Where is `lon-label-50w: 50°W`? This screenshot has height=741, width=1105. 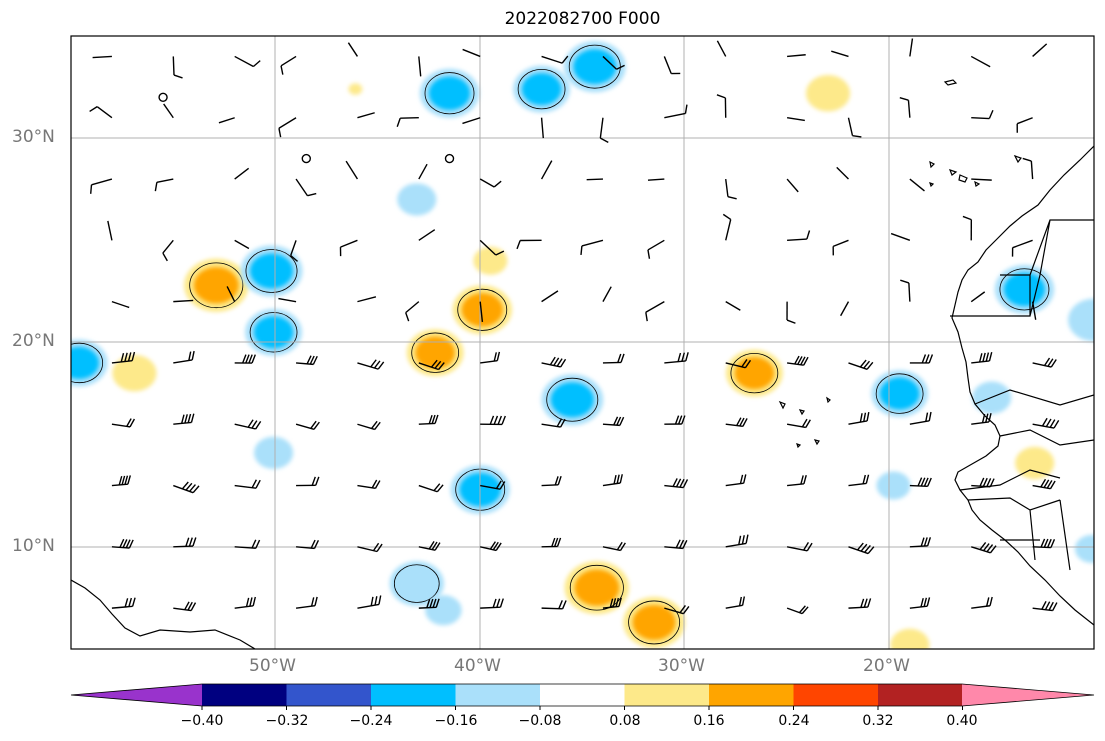
lon-label-50w: 50°W is located at coordinates (272, 666).